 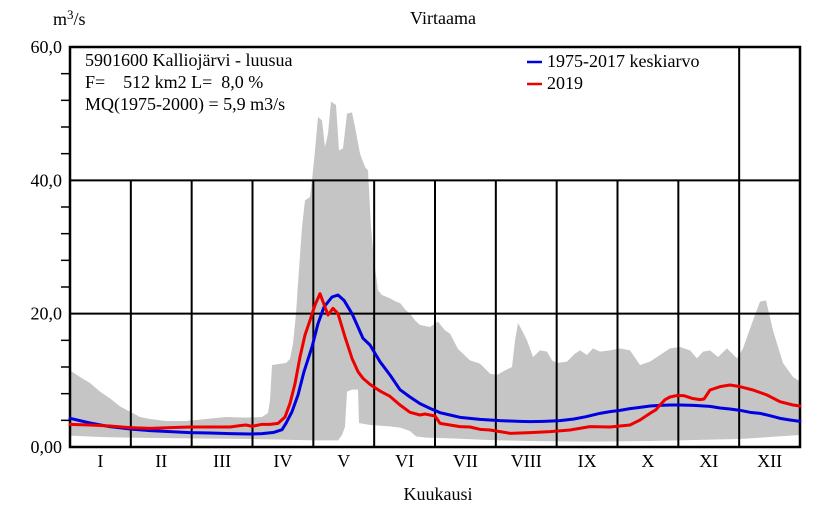 I want to click on station-area-info: F= 512 km2 L= 8,0 %, so click(x=174, y=82).